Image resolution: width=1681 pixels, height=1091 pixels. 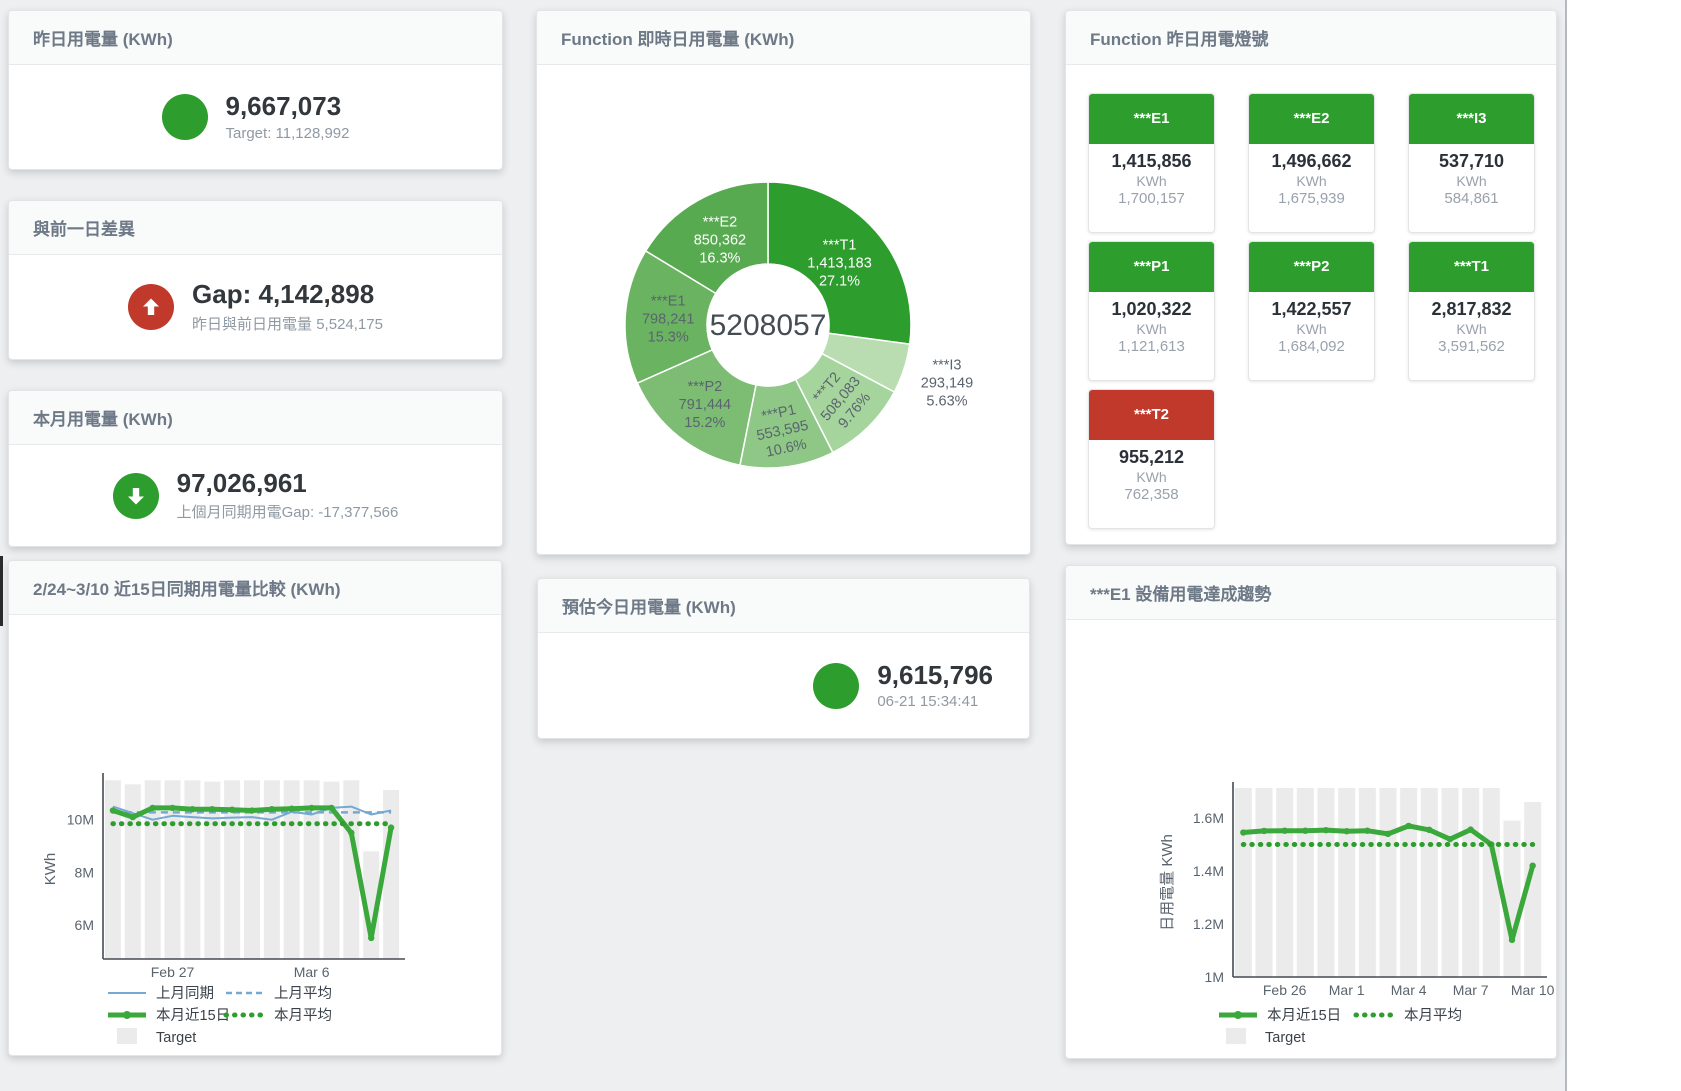 What do you see at coordinates (1471, 311) in the screenshot?
I see `light-tile-t1: ***T1 2,817,832 KWh 3,591,562` at bounding box center [1471, 311].